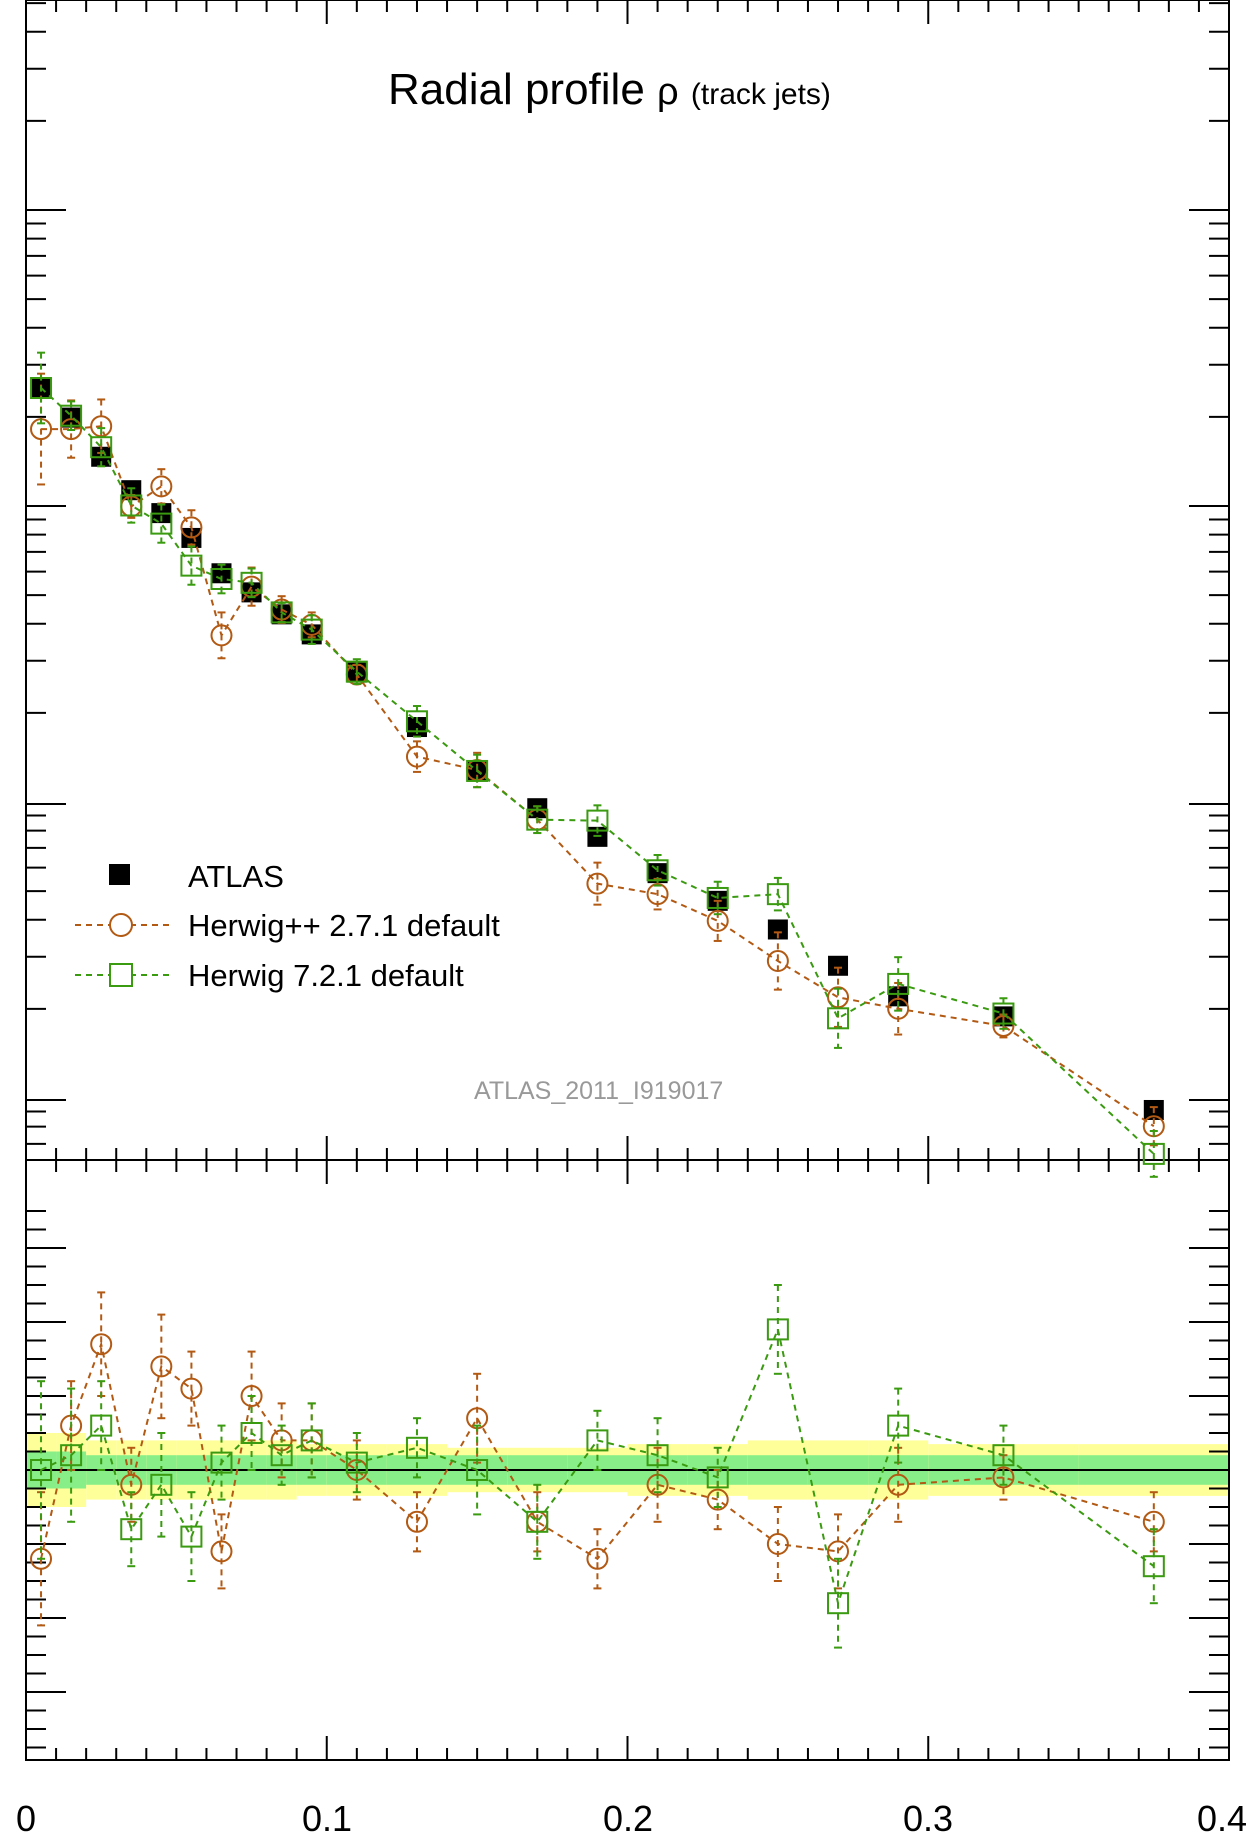  What do you see at coordinates (326, 975) in the screenshot?
I see `legend-label-herwig7: Herwig 7.2.1 default` at bounding box center [326, 975].